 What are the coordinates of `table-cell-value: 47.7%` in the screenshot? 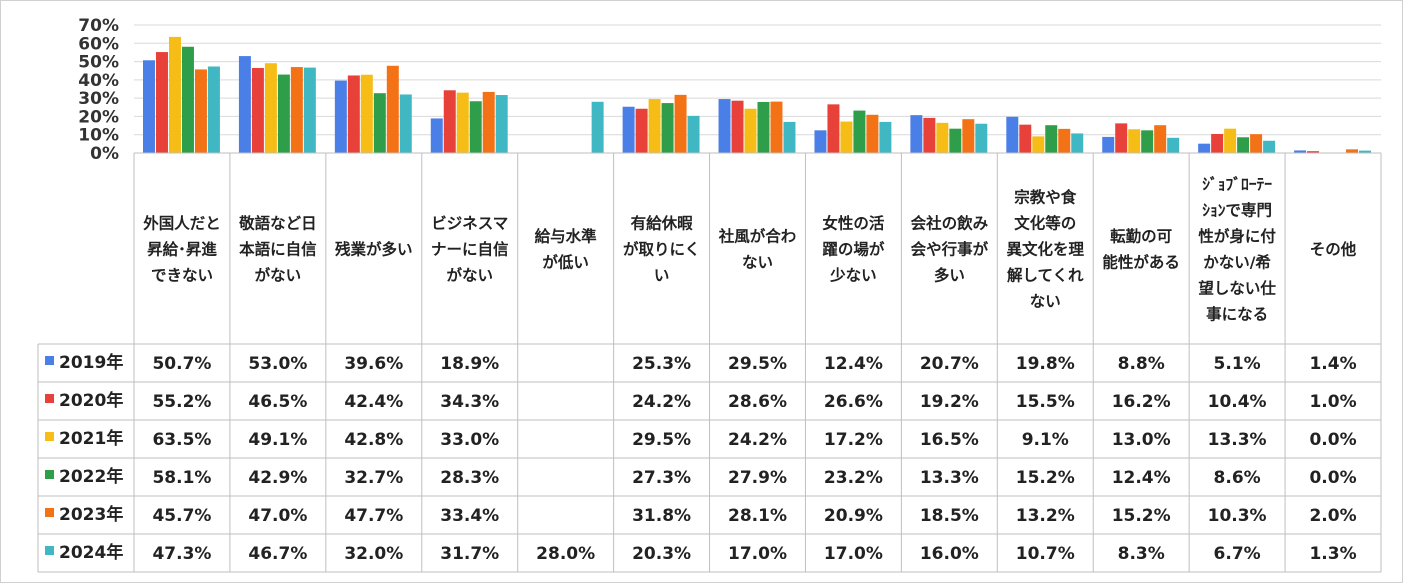 It's located at (373, 516).